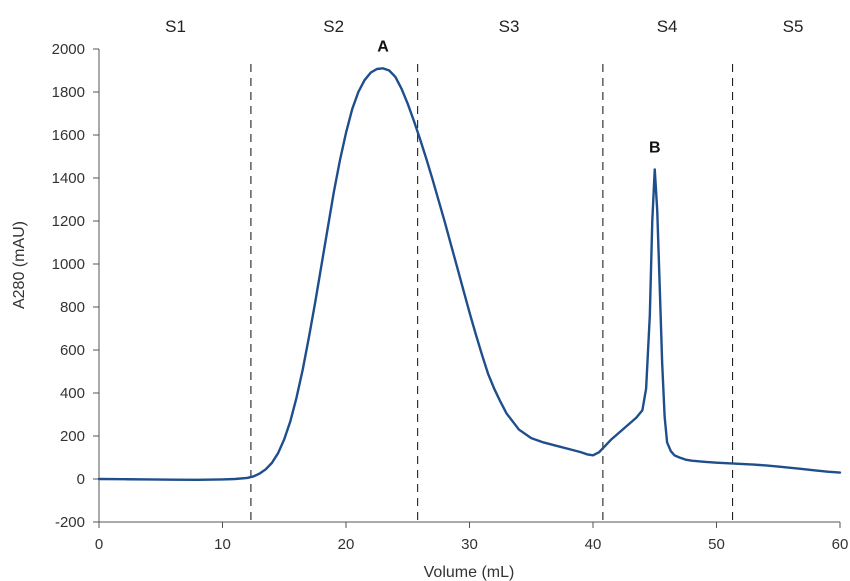 The height and width of the screenshot is (581, 850). Describe the element at coordinates (68, 49) in the screenshot. I see `y-tick-label: 2000` at that location.